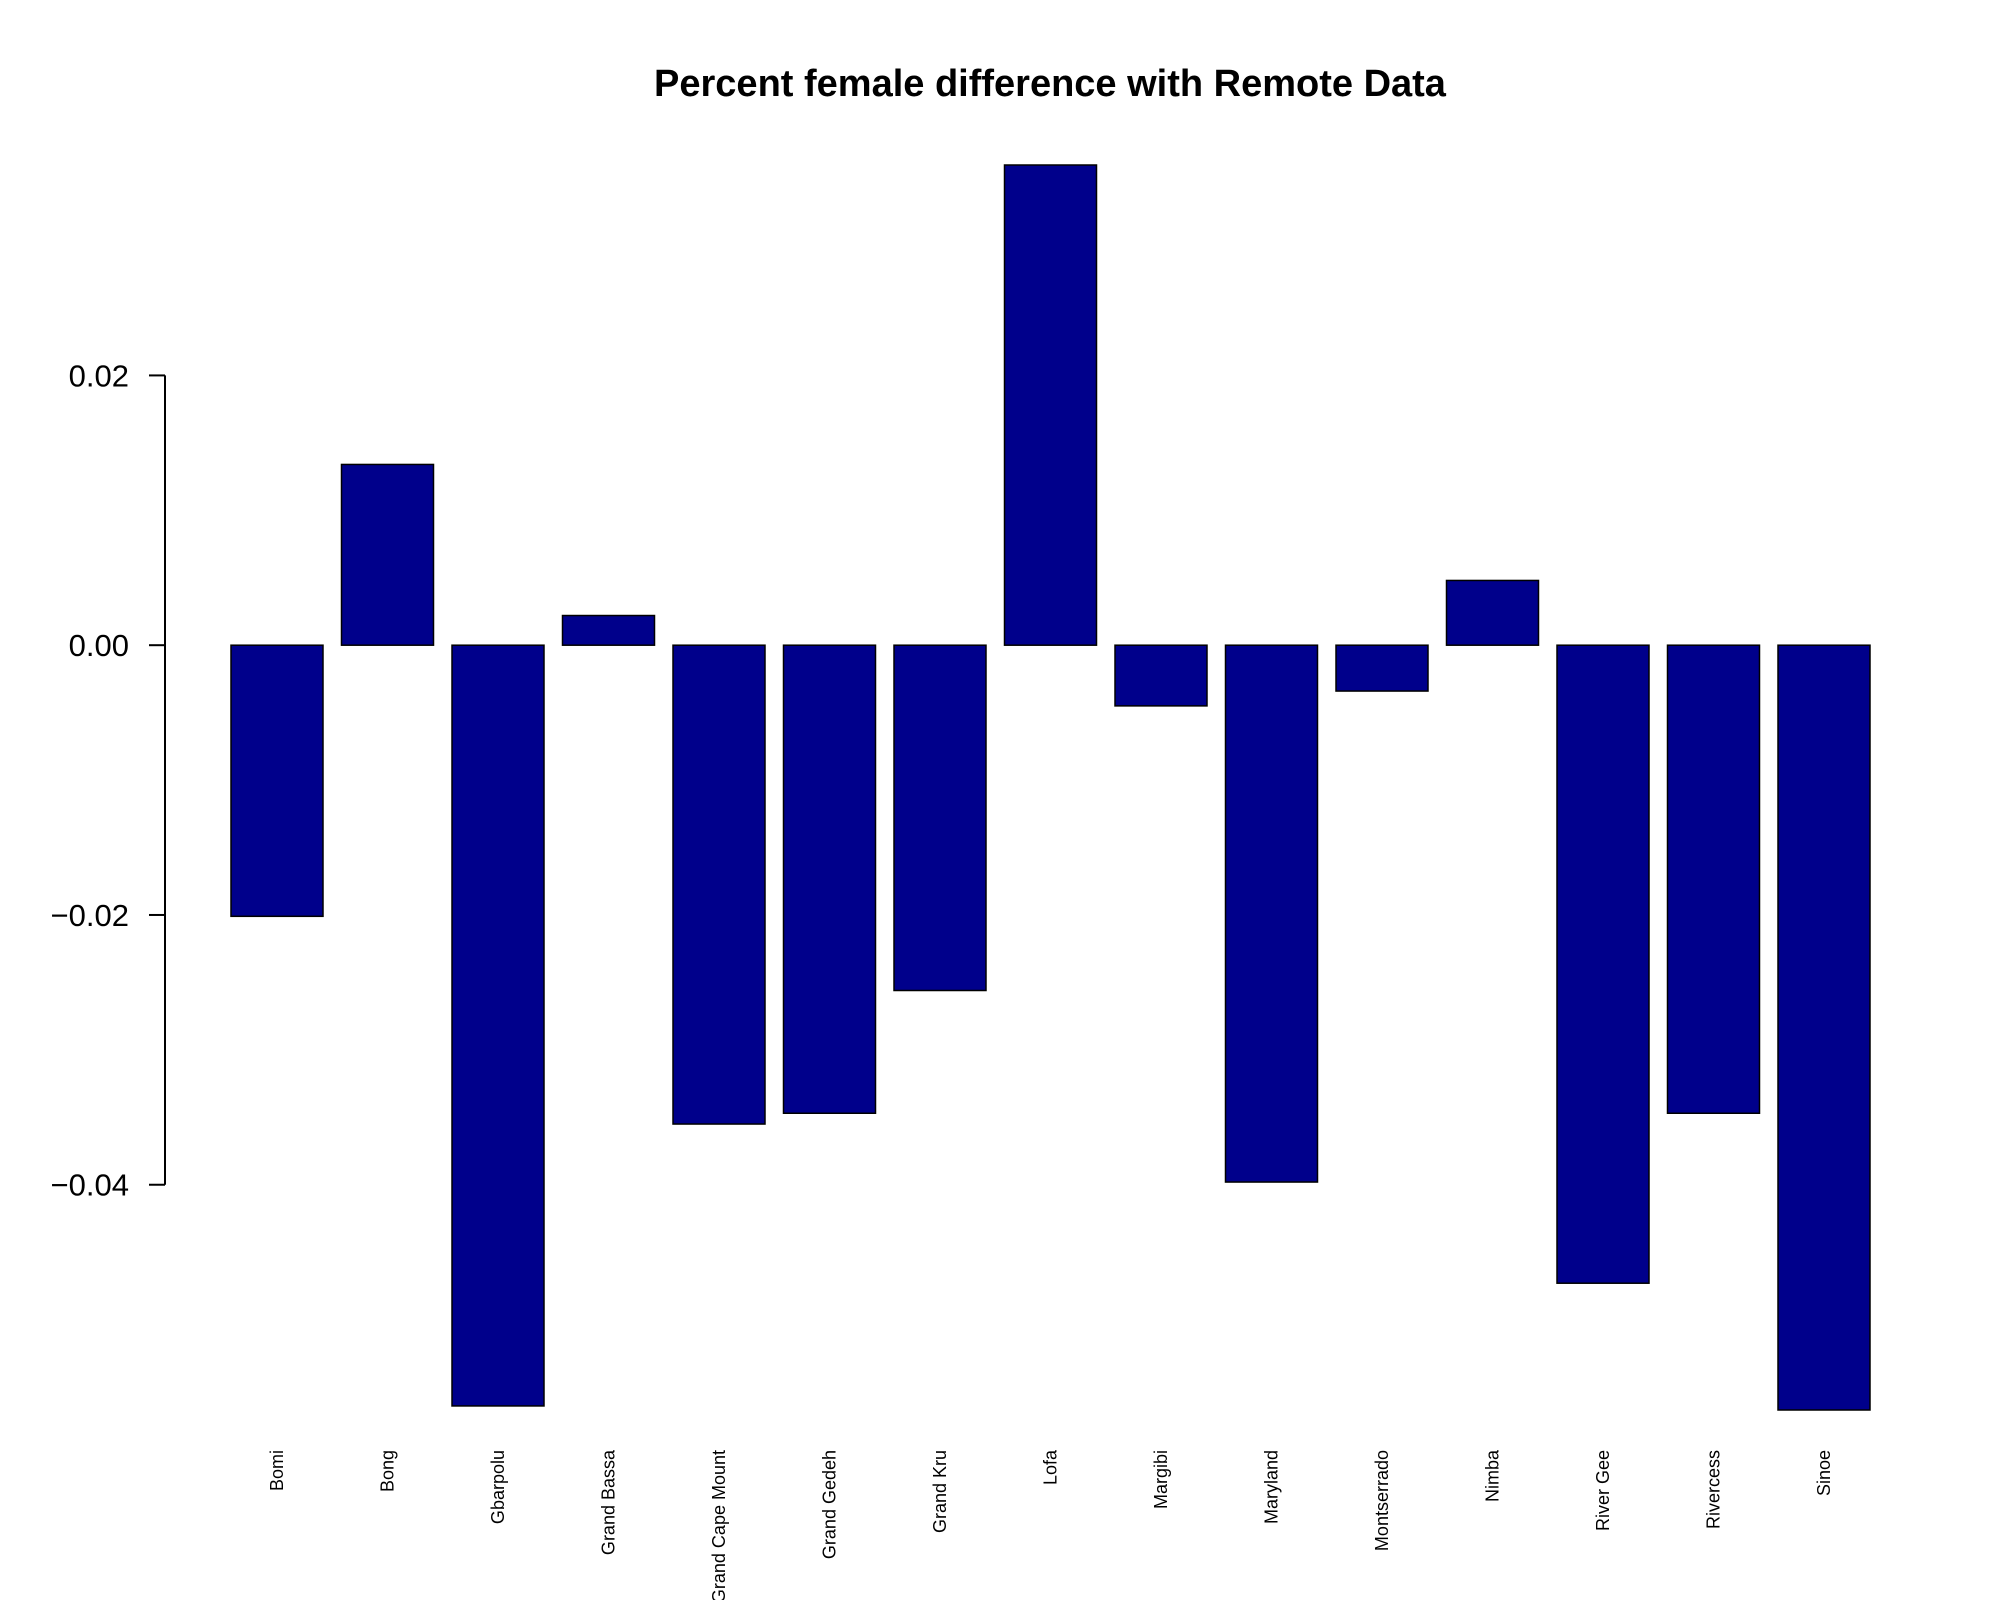 This screenshot has width=2000, height=1600. I want to click on category-label: River Gee, so click(1603, 1490).